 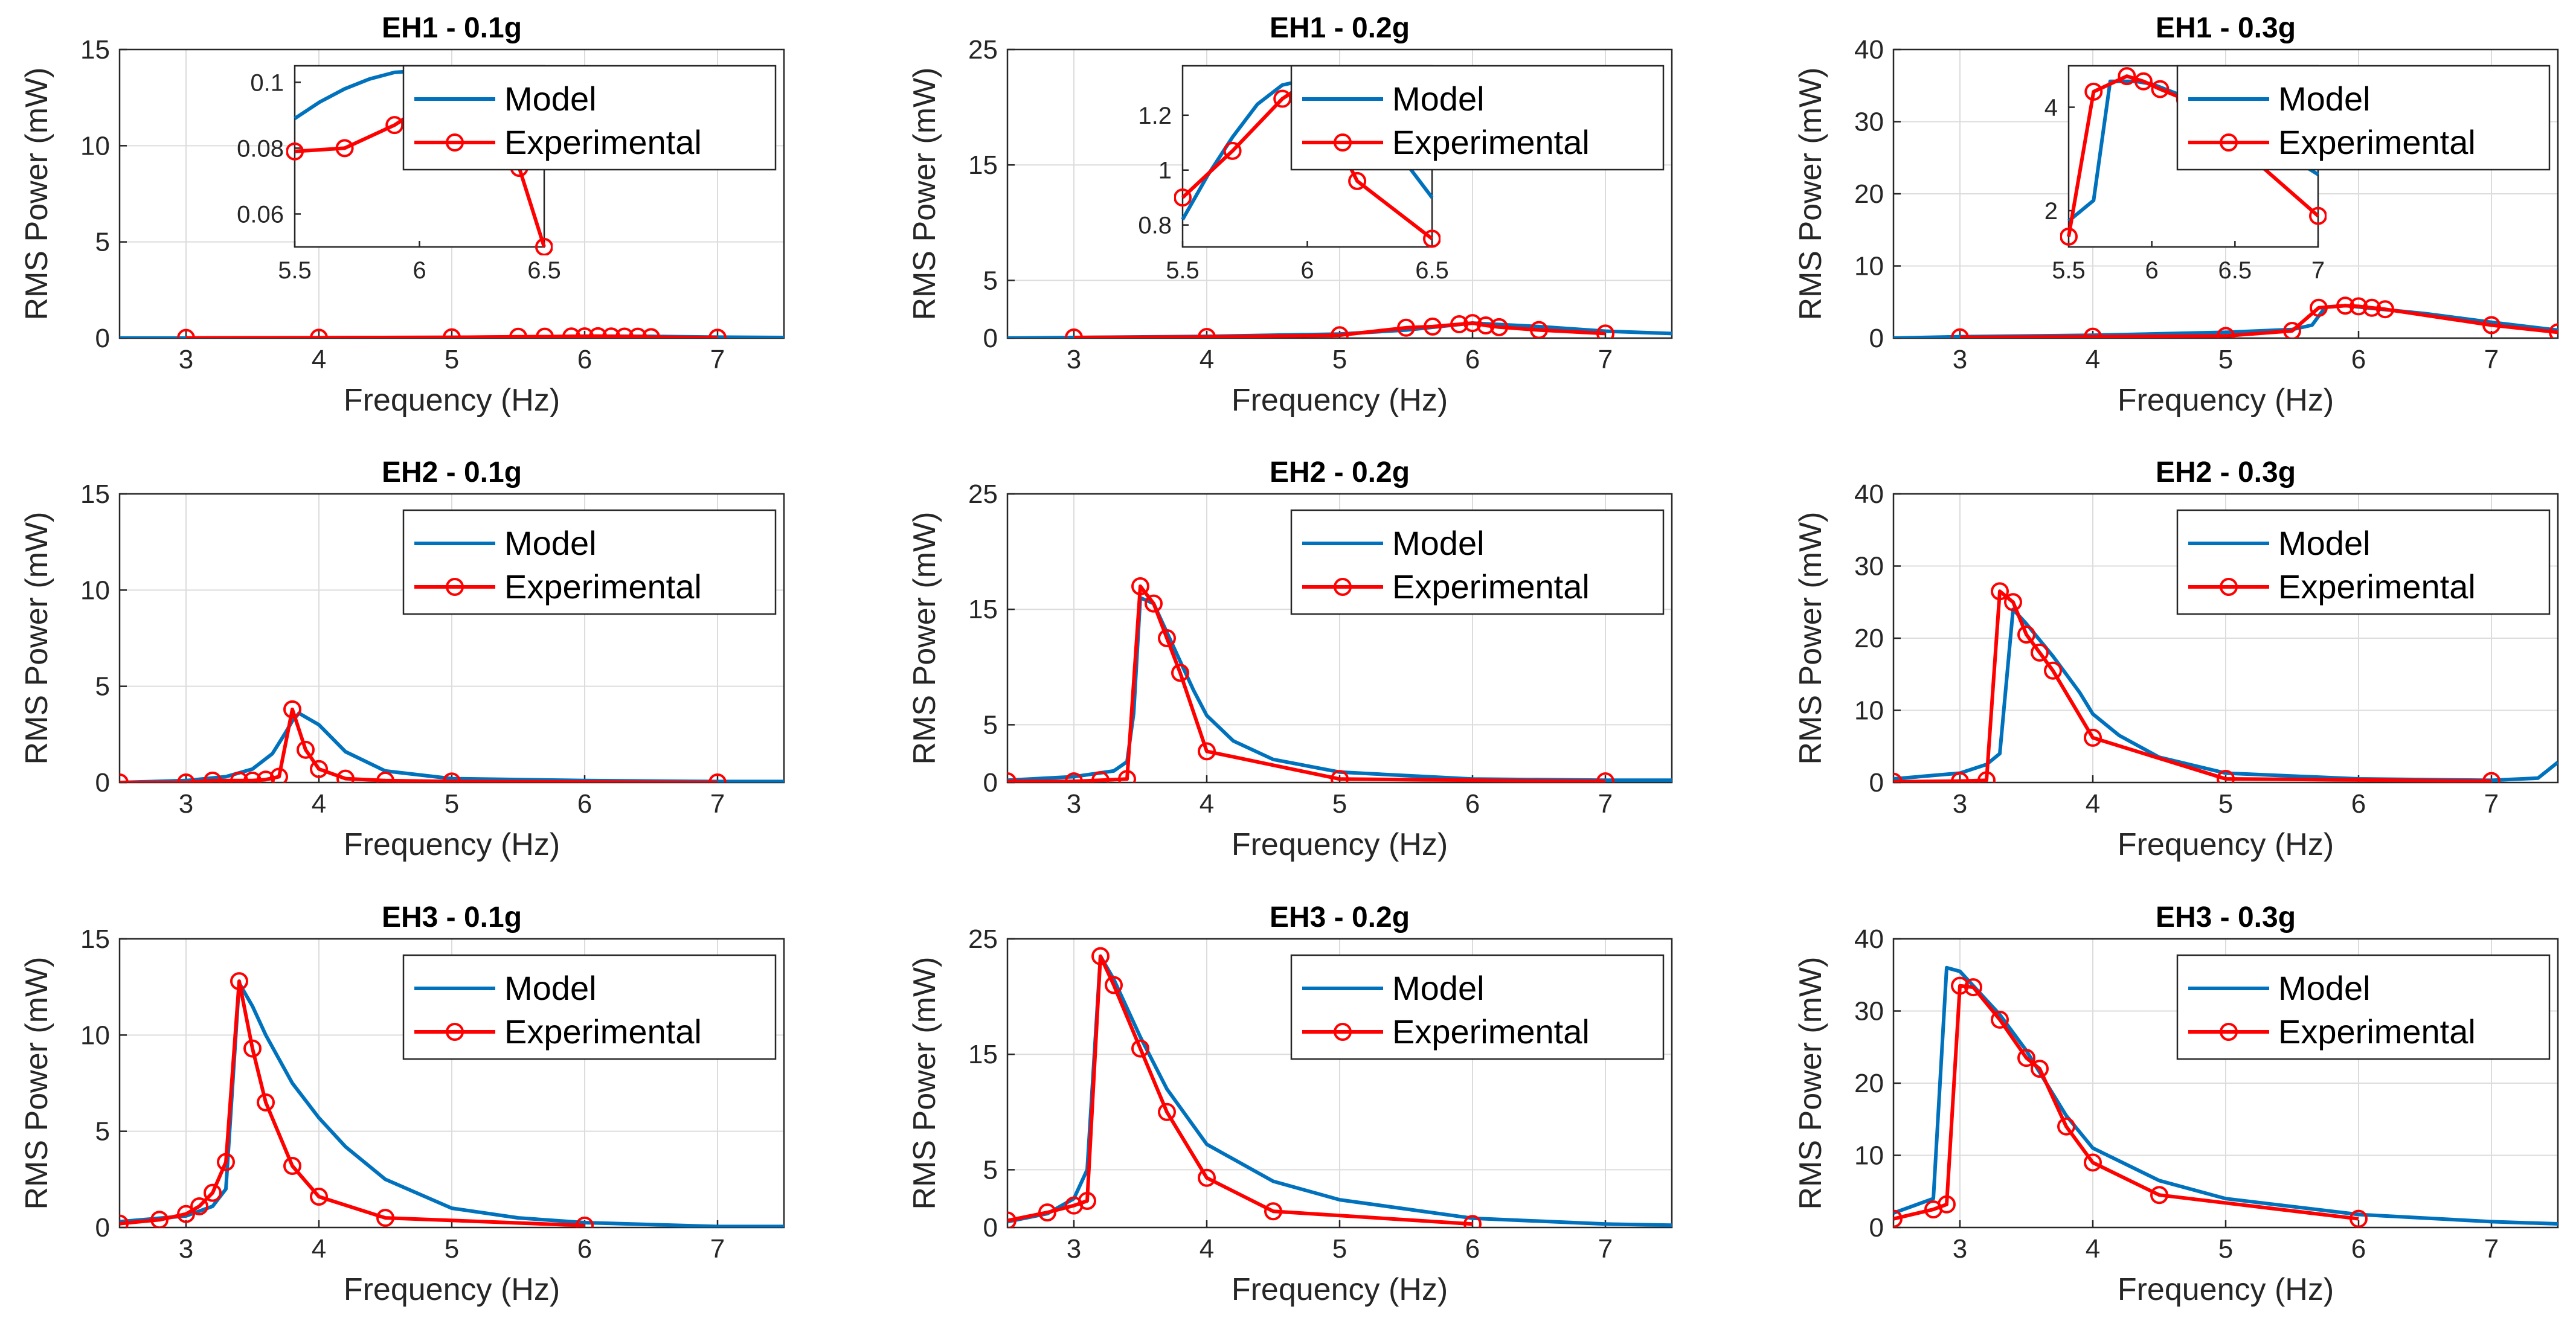 I want to click on inset-y-tick-label: 1, so click(x=1165, y=171).